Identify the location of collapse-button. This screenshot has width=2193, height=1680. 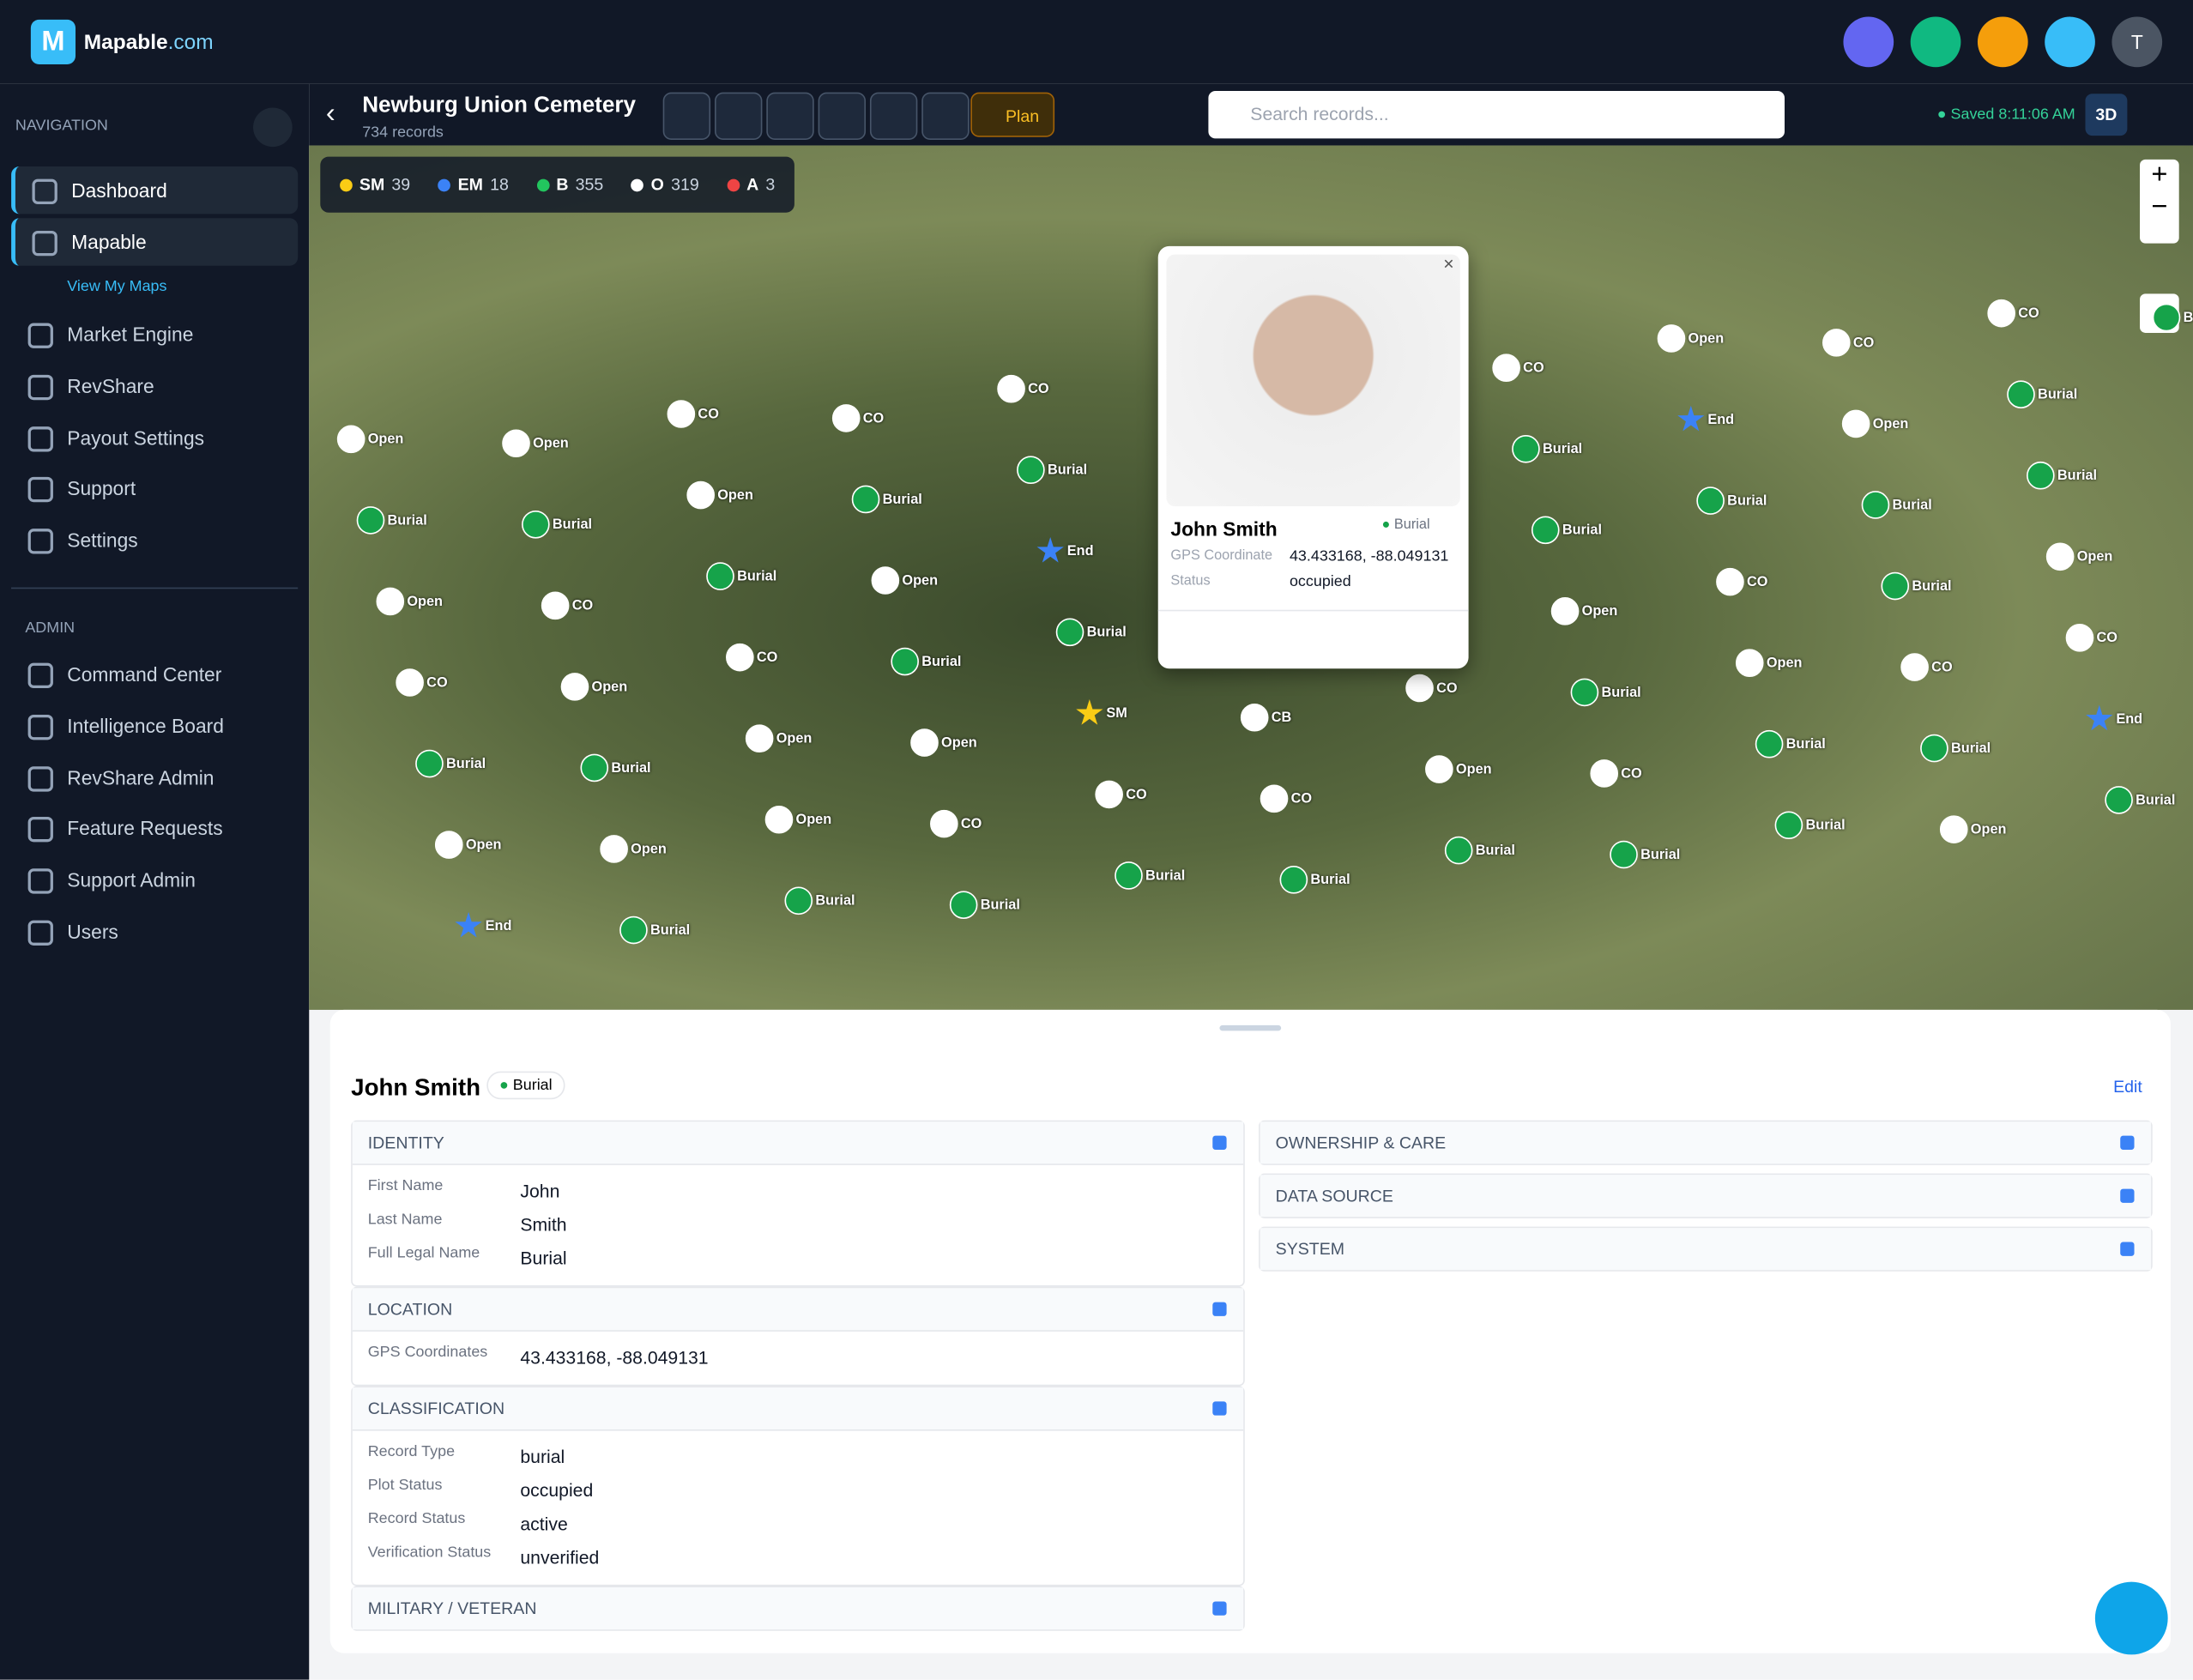
(273, 128).